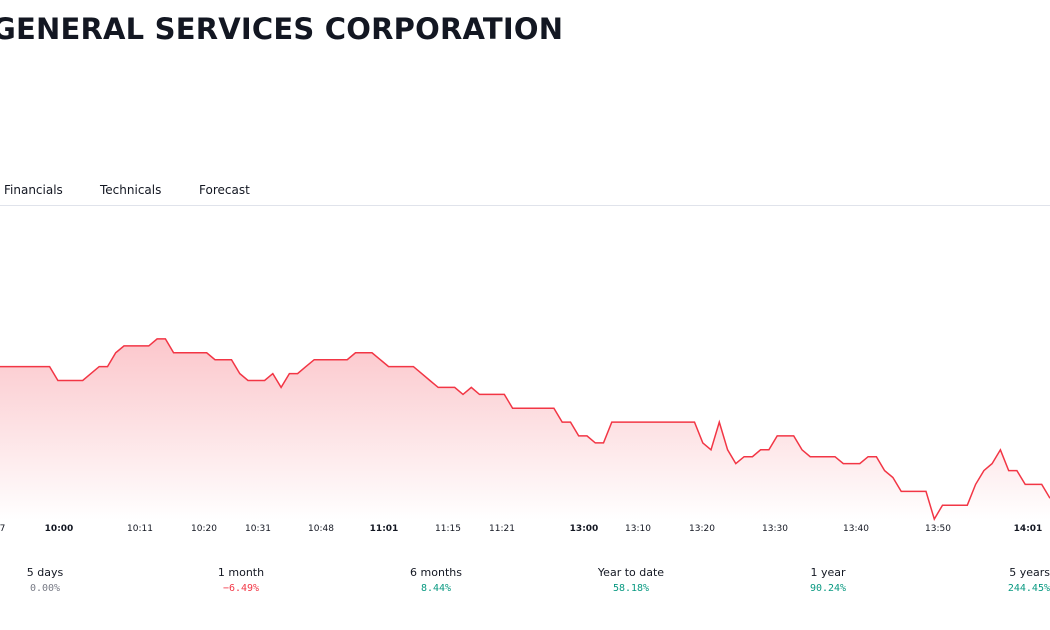 The height and width of the screenshot is (630, 1050). What do you see at coordinates (131, 190) in the screenshot?
I see `tab-technicals: Technicals` at bounding box center [131, 190].